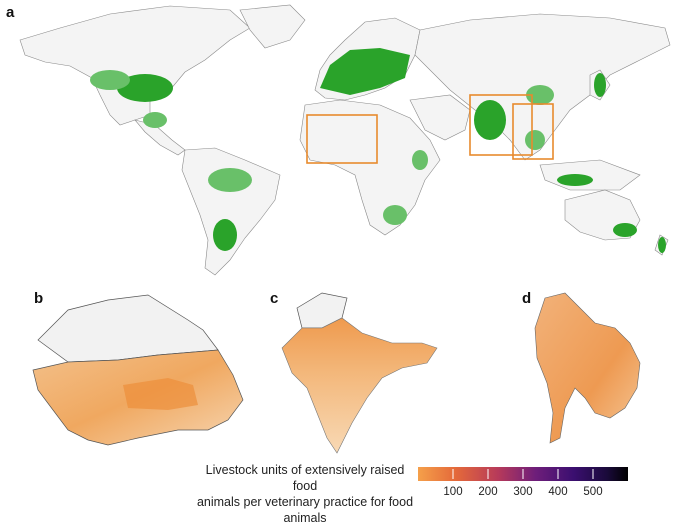 The width and height of the screenshot is (685, 526). Describe the element at coordinates (488, 492) in the screenshot. I see `colorbar-tick-200: 200` at that location.